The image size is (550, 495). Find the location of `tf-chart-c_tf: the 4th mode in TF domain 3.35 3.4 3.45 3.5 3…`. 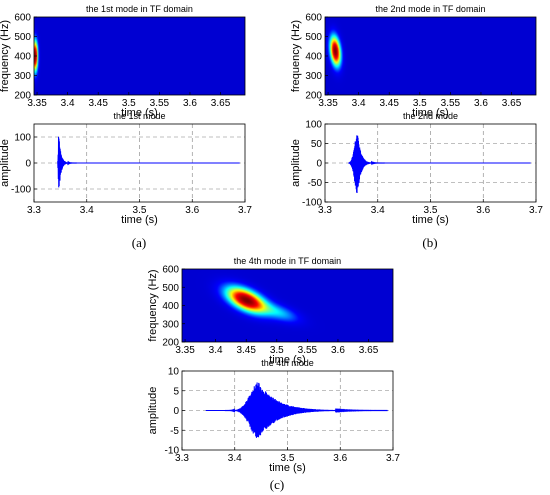

tf-chart-c_tf: the 4th mode in TF domain 3.35 3.4 3.45 3.5 3… is located at coordinates (270, 311).